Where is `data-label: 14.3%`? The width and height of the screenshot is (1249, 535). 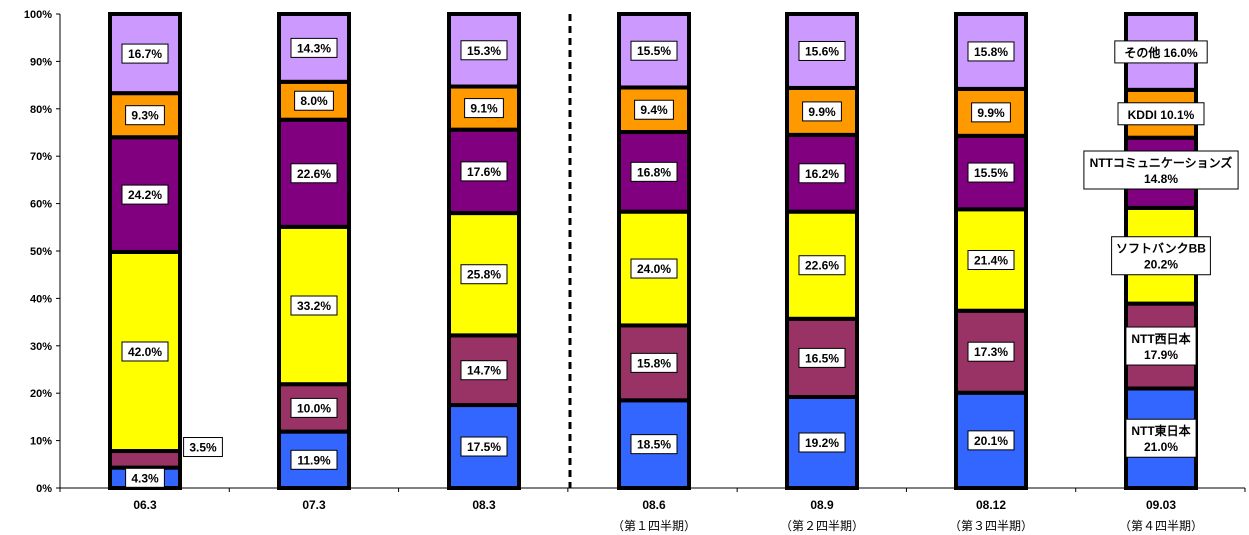
data-label: 14.3% is located at coordinates (314, 48).